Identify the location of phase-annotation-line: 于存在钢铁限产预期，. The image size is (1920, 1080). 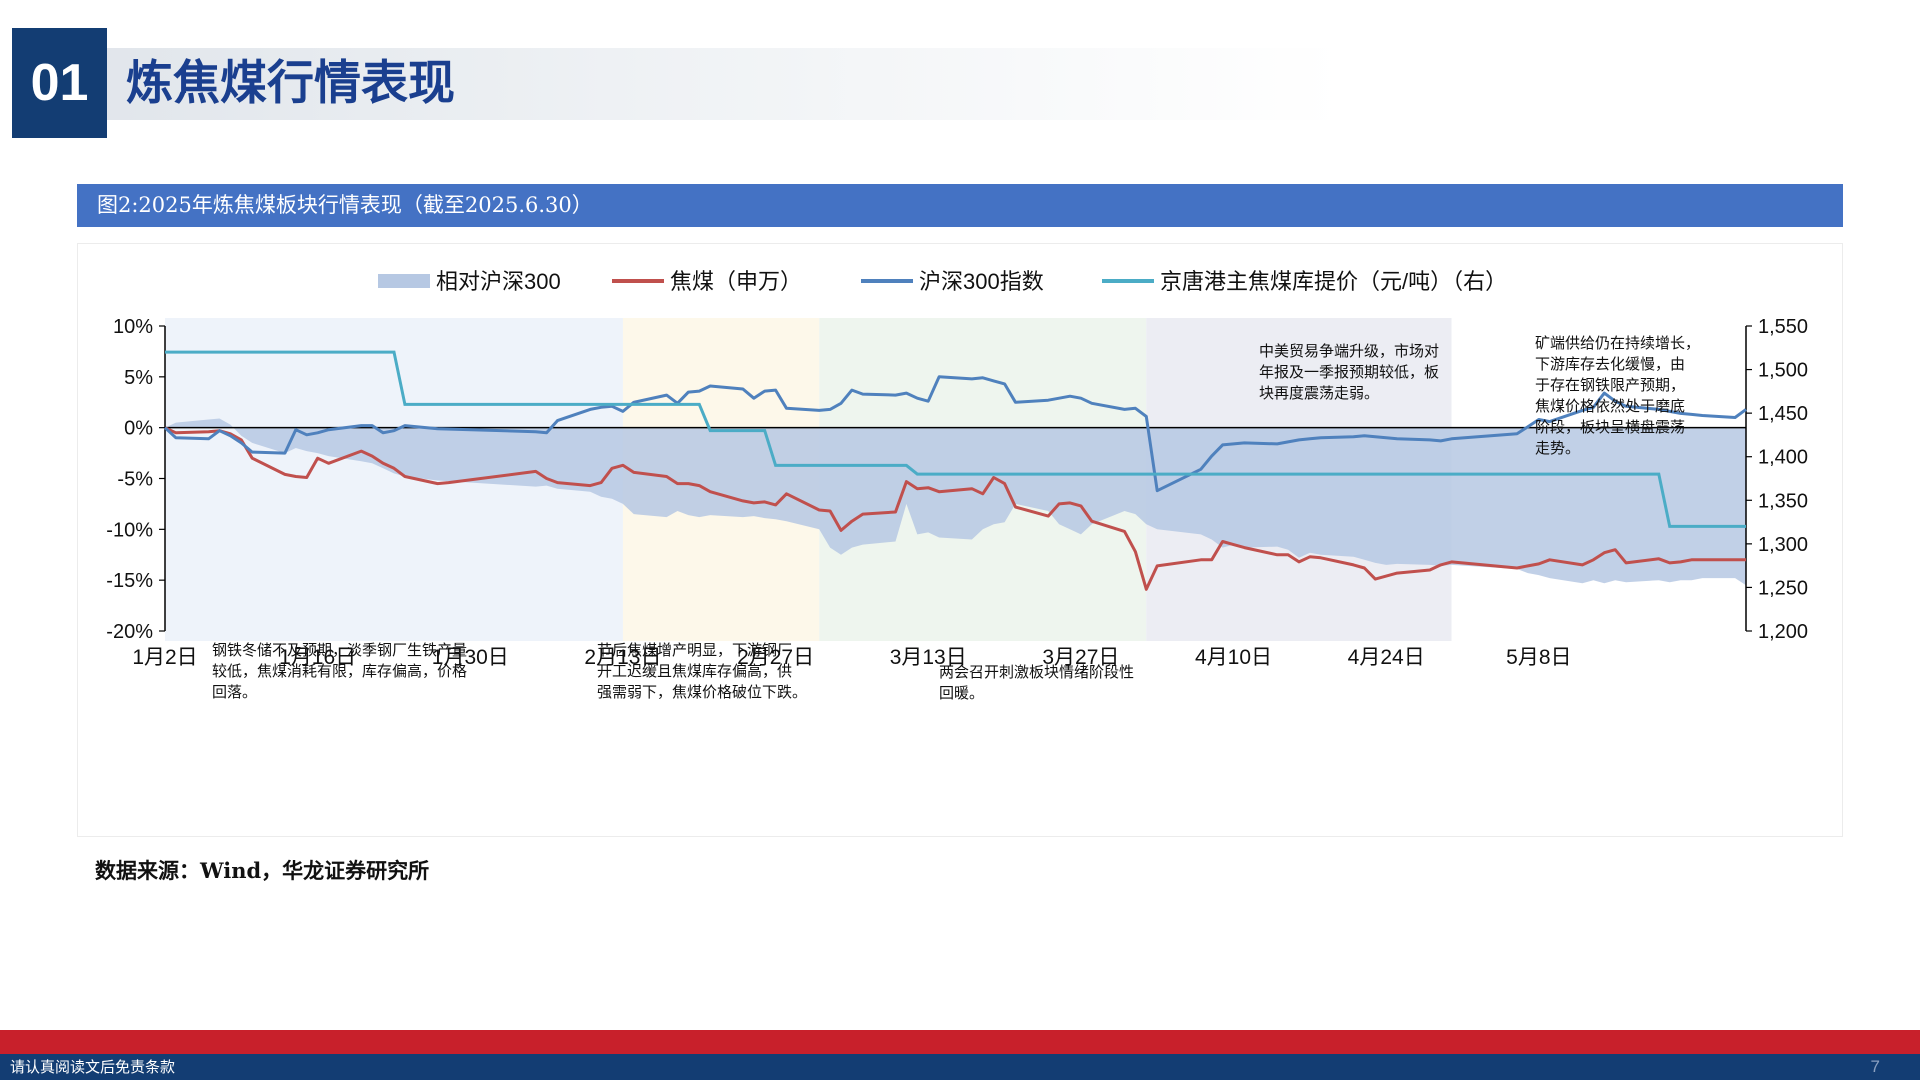
(1610, 385).